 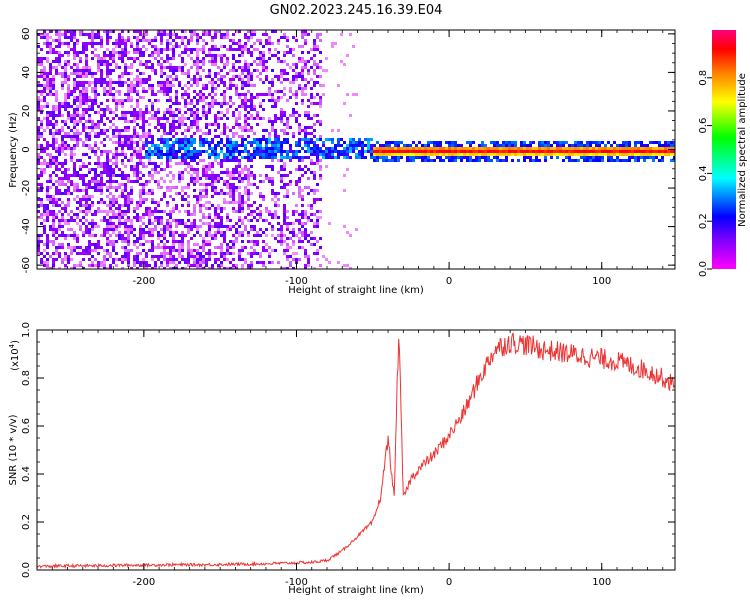 What do you see at coordinates (705, 173) in the screenshot?
I see `colorbar-ticks: 0.00.20.40.60.8` at bounding box center [705, 173].